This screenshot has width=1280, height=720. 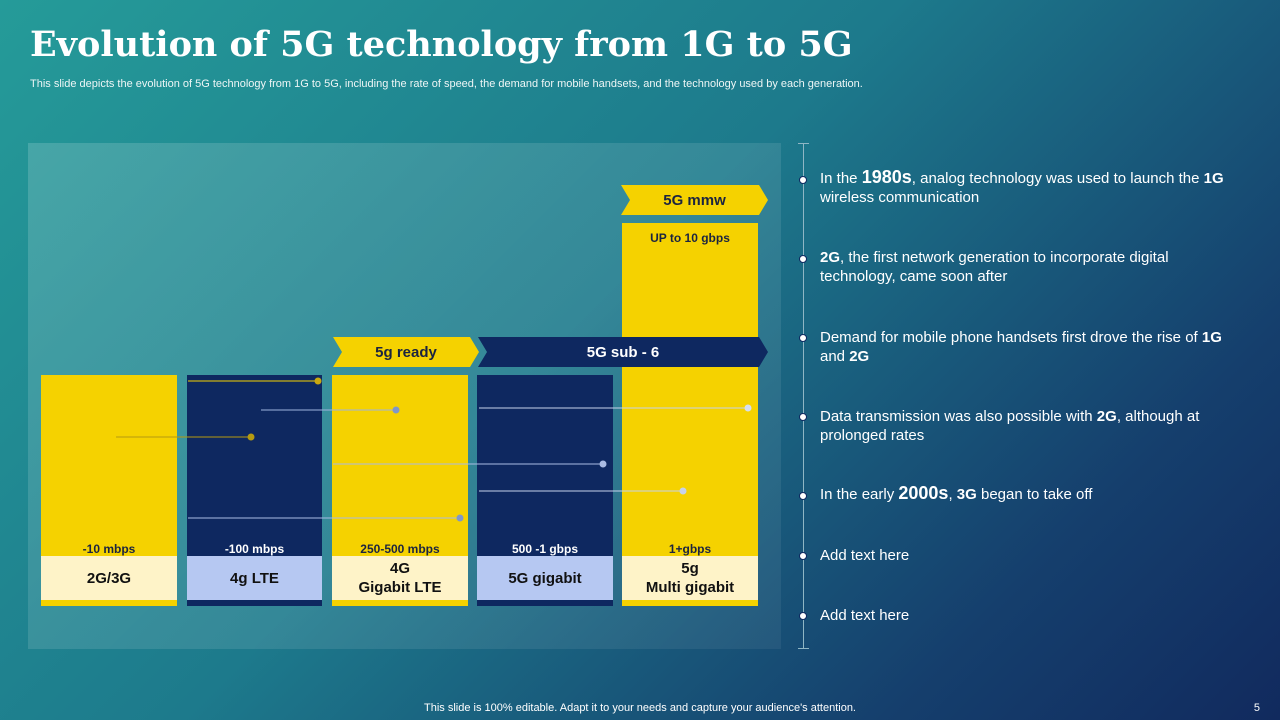 What do you see at coordinates (109, 549) in the screenshot?
I see `speed-label: -10 mbps` at bounding box center [109, 549].